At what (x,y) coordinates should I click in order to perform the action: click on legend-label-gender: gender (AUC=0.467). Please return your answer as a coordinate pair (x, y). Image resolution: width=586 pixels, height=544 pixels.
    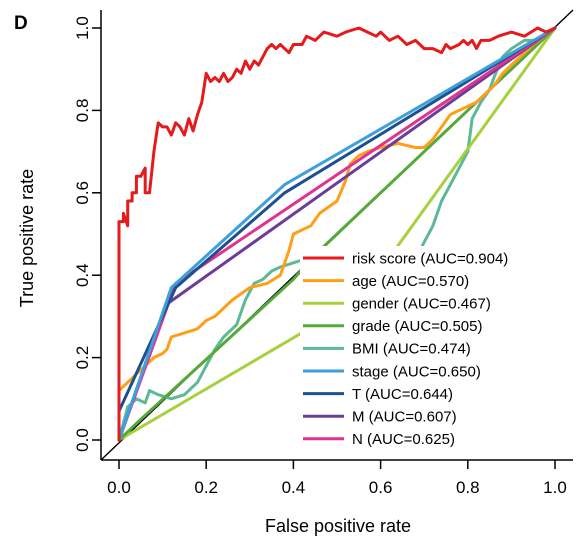
    Looking at the image, I should click on (421, 303).